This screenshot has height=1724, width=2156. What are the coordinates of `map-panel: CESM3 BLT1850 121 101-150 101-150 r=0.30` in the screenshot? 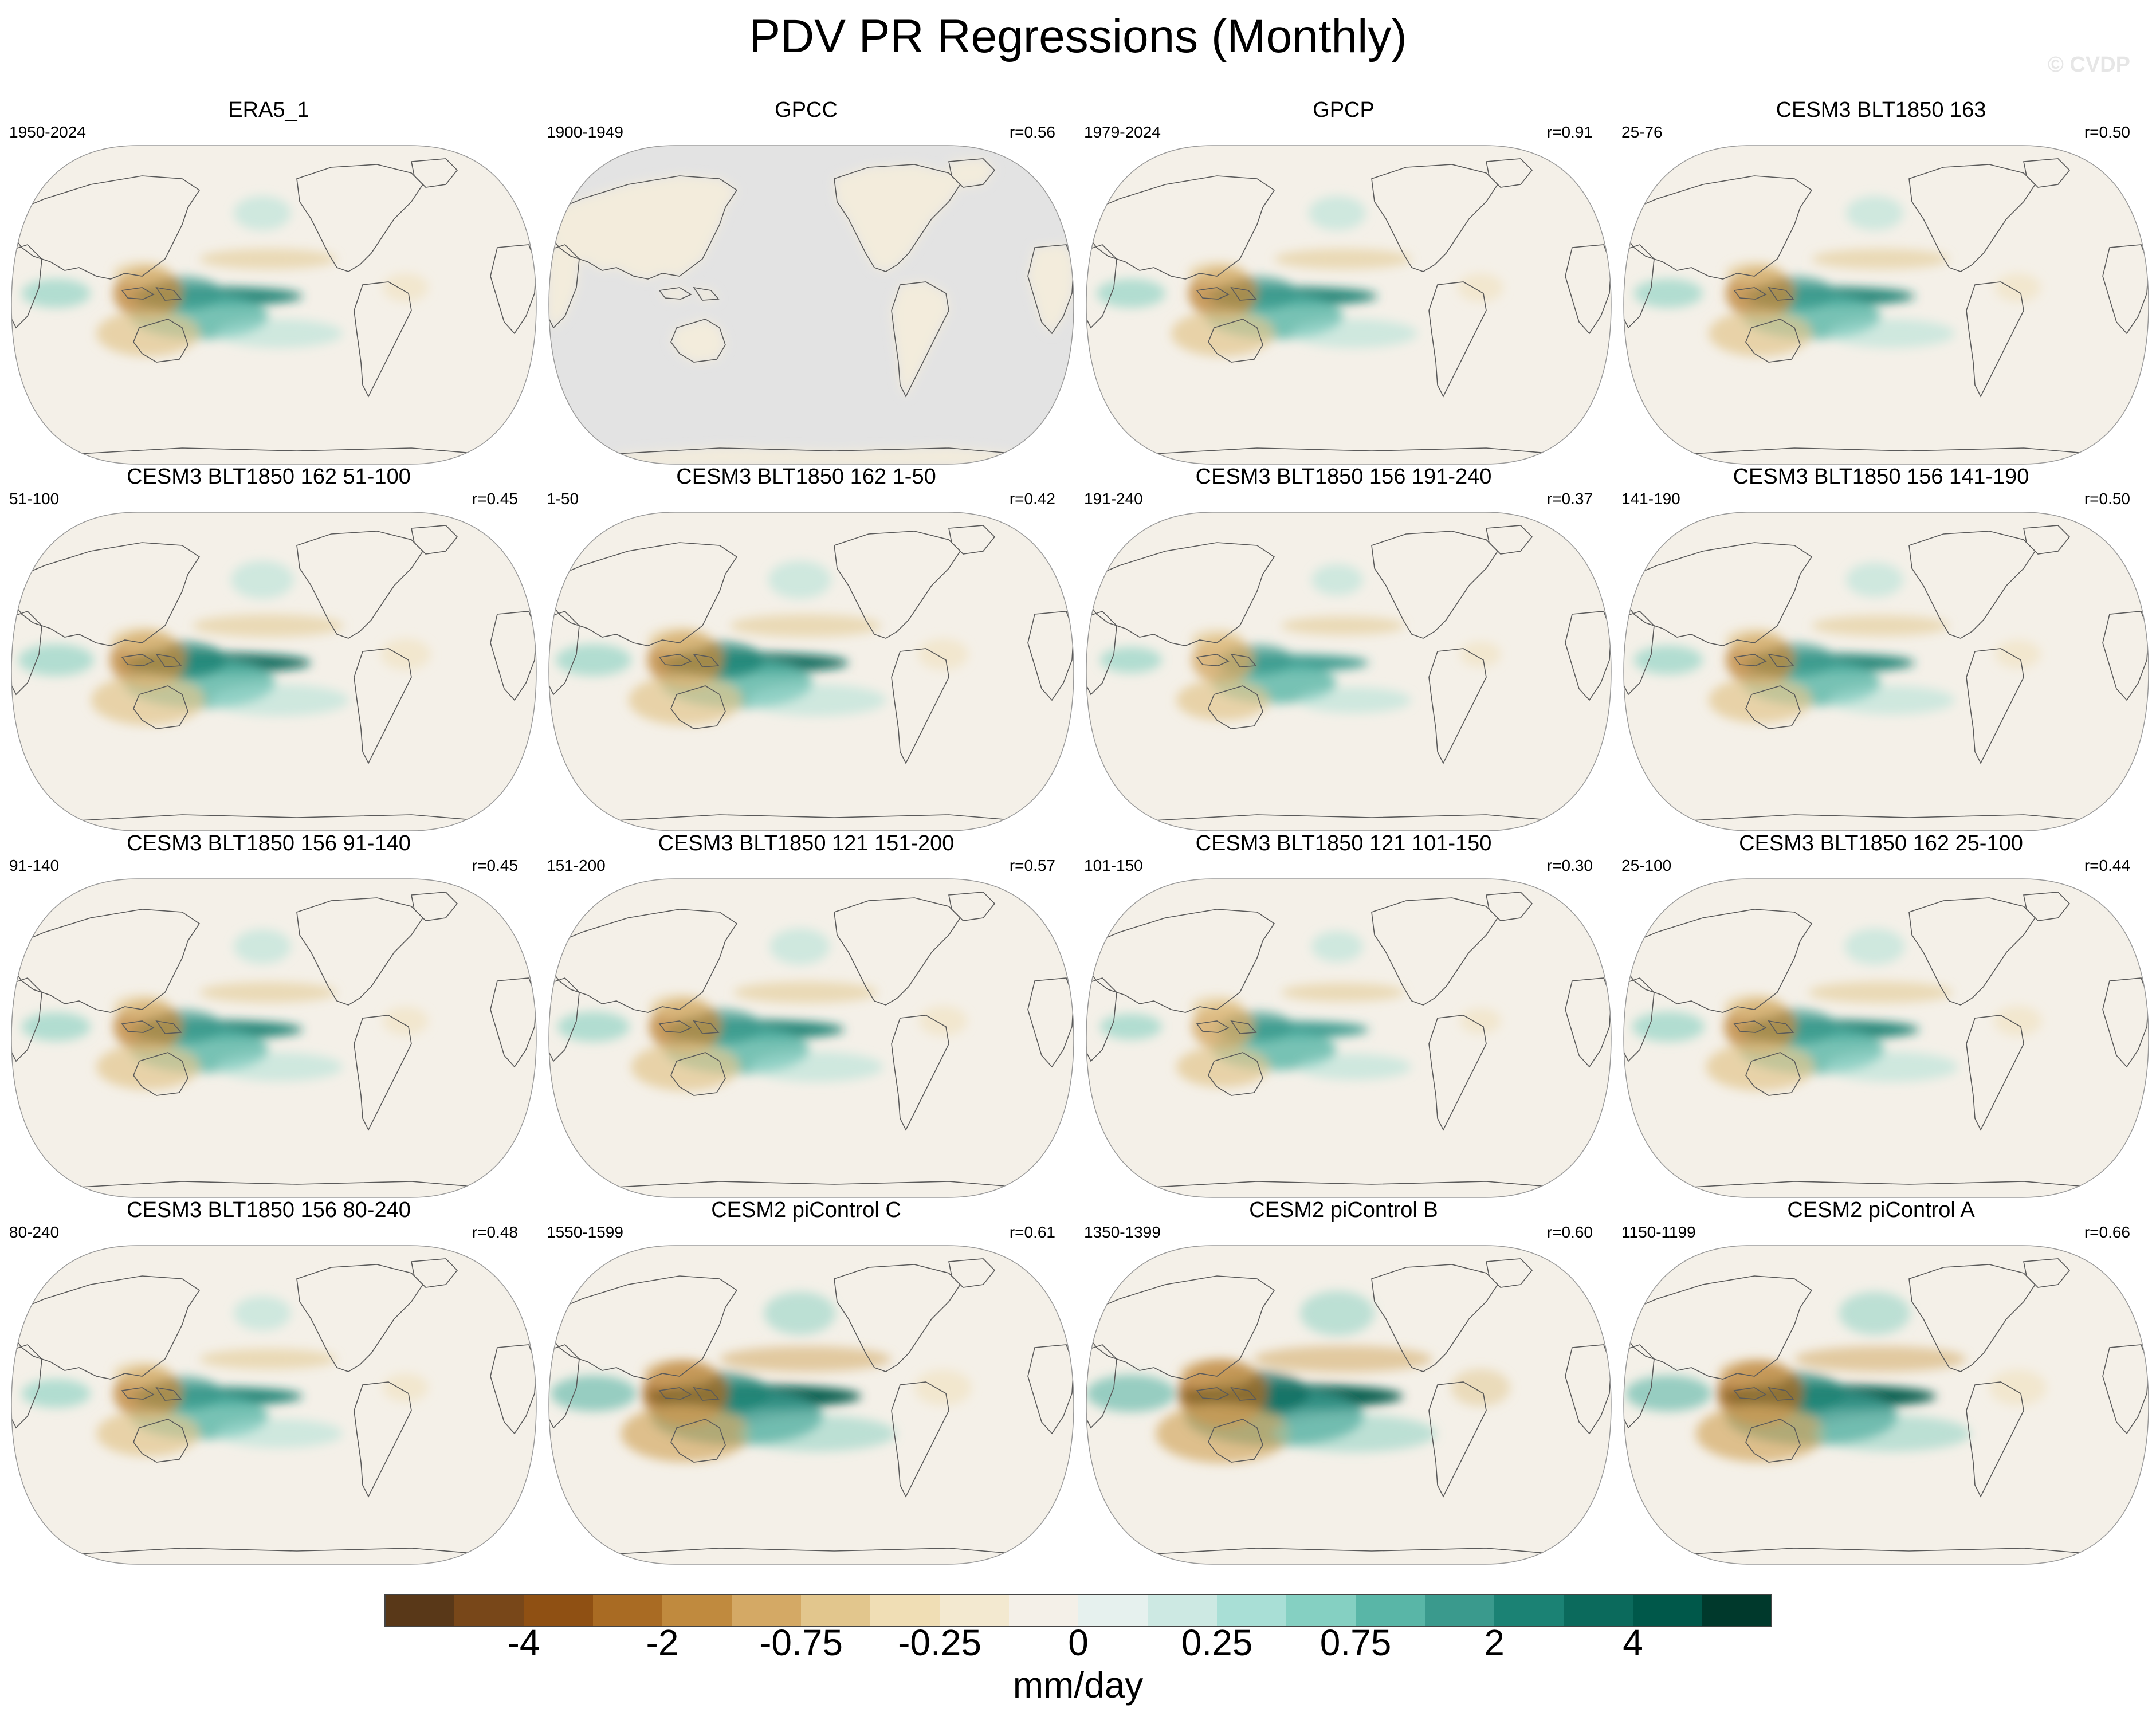 It's located at (1343, 1015).